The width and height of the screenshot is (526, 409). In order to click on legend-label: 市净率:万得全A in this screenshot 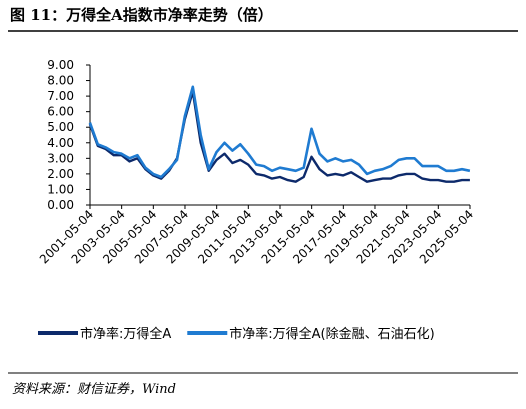, I will do `click(125, 334)`.